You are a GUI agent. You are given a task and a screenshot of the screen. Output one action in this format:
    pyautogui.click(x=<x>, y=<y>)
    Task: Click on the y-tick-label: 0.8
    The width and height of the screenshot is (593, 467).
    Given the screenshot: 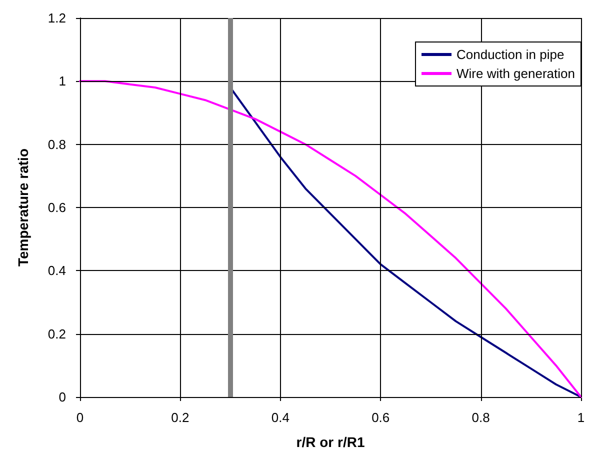 What is the action you would take?
    pyautogui.click(x=57, y=144)
    